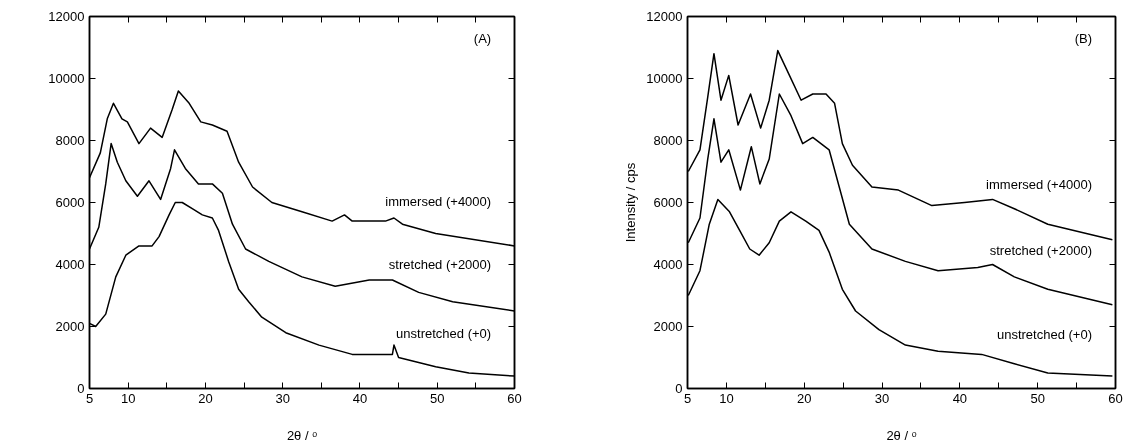 The height and width of the screenshot is (448, 1132). What do you see at coordinates (482, 38) in the screenshot?
I see `annotation: (A)` at bounding box center [482, 38].